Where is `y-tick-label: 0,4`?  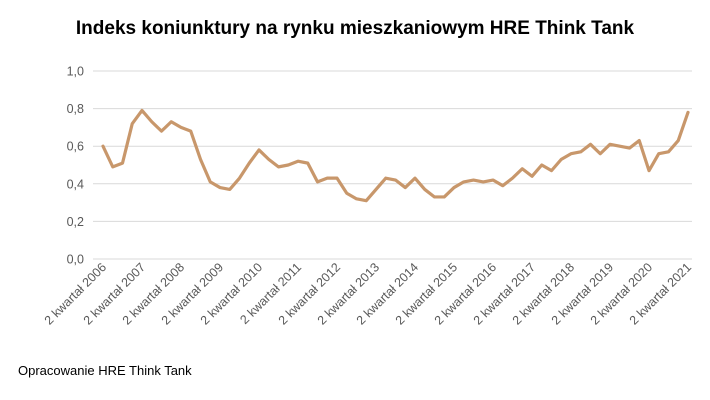
y-tick-label: 0,4 is located at coordinates (75, 184).